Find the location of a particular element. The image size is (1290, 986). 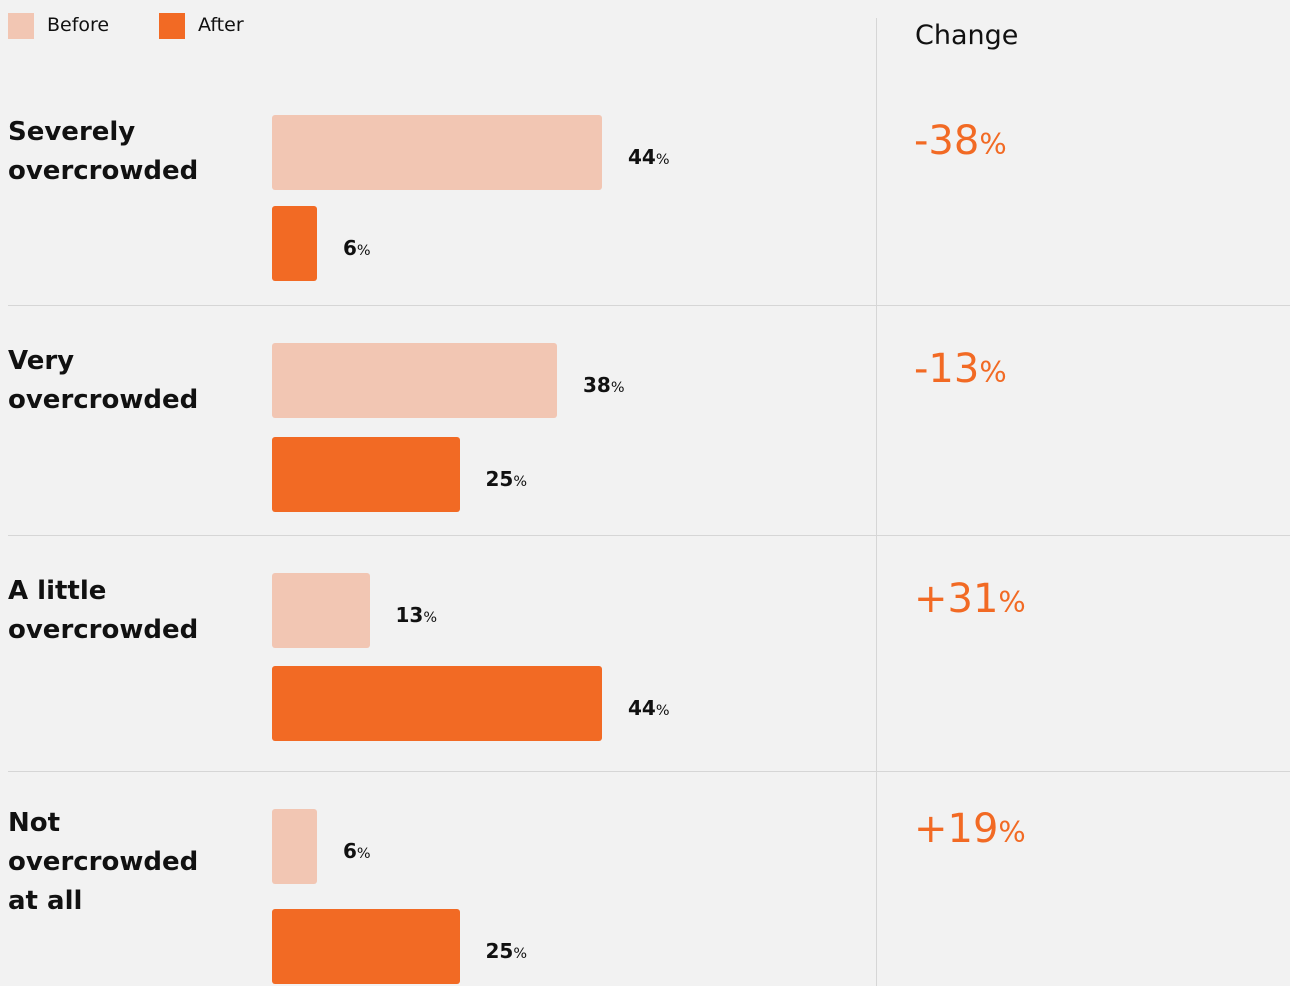

change-label: -38% is located at coordinates (960, 141).